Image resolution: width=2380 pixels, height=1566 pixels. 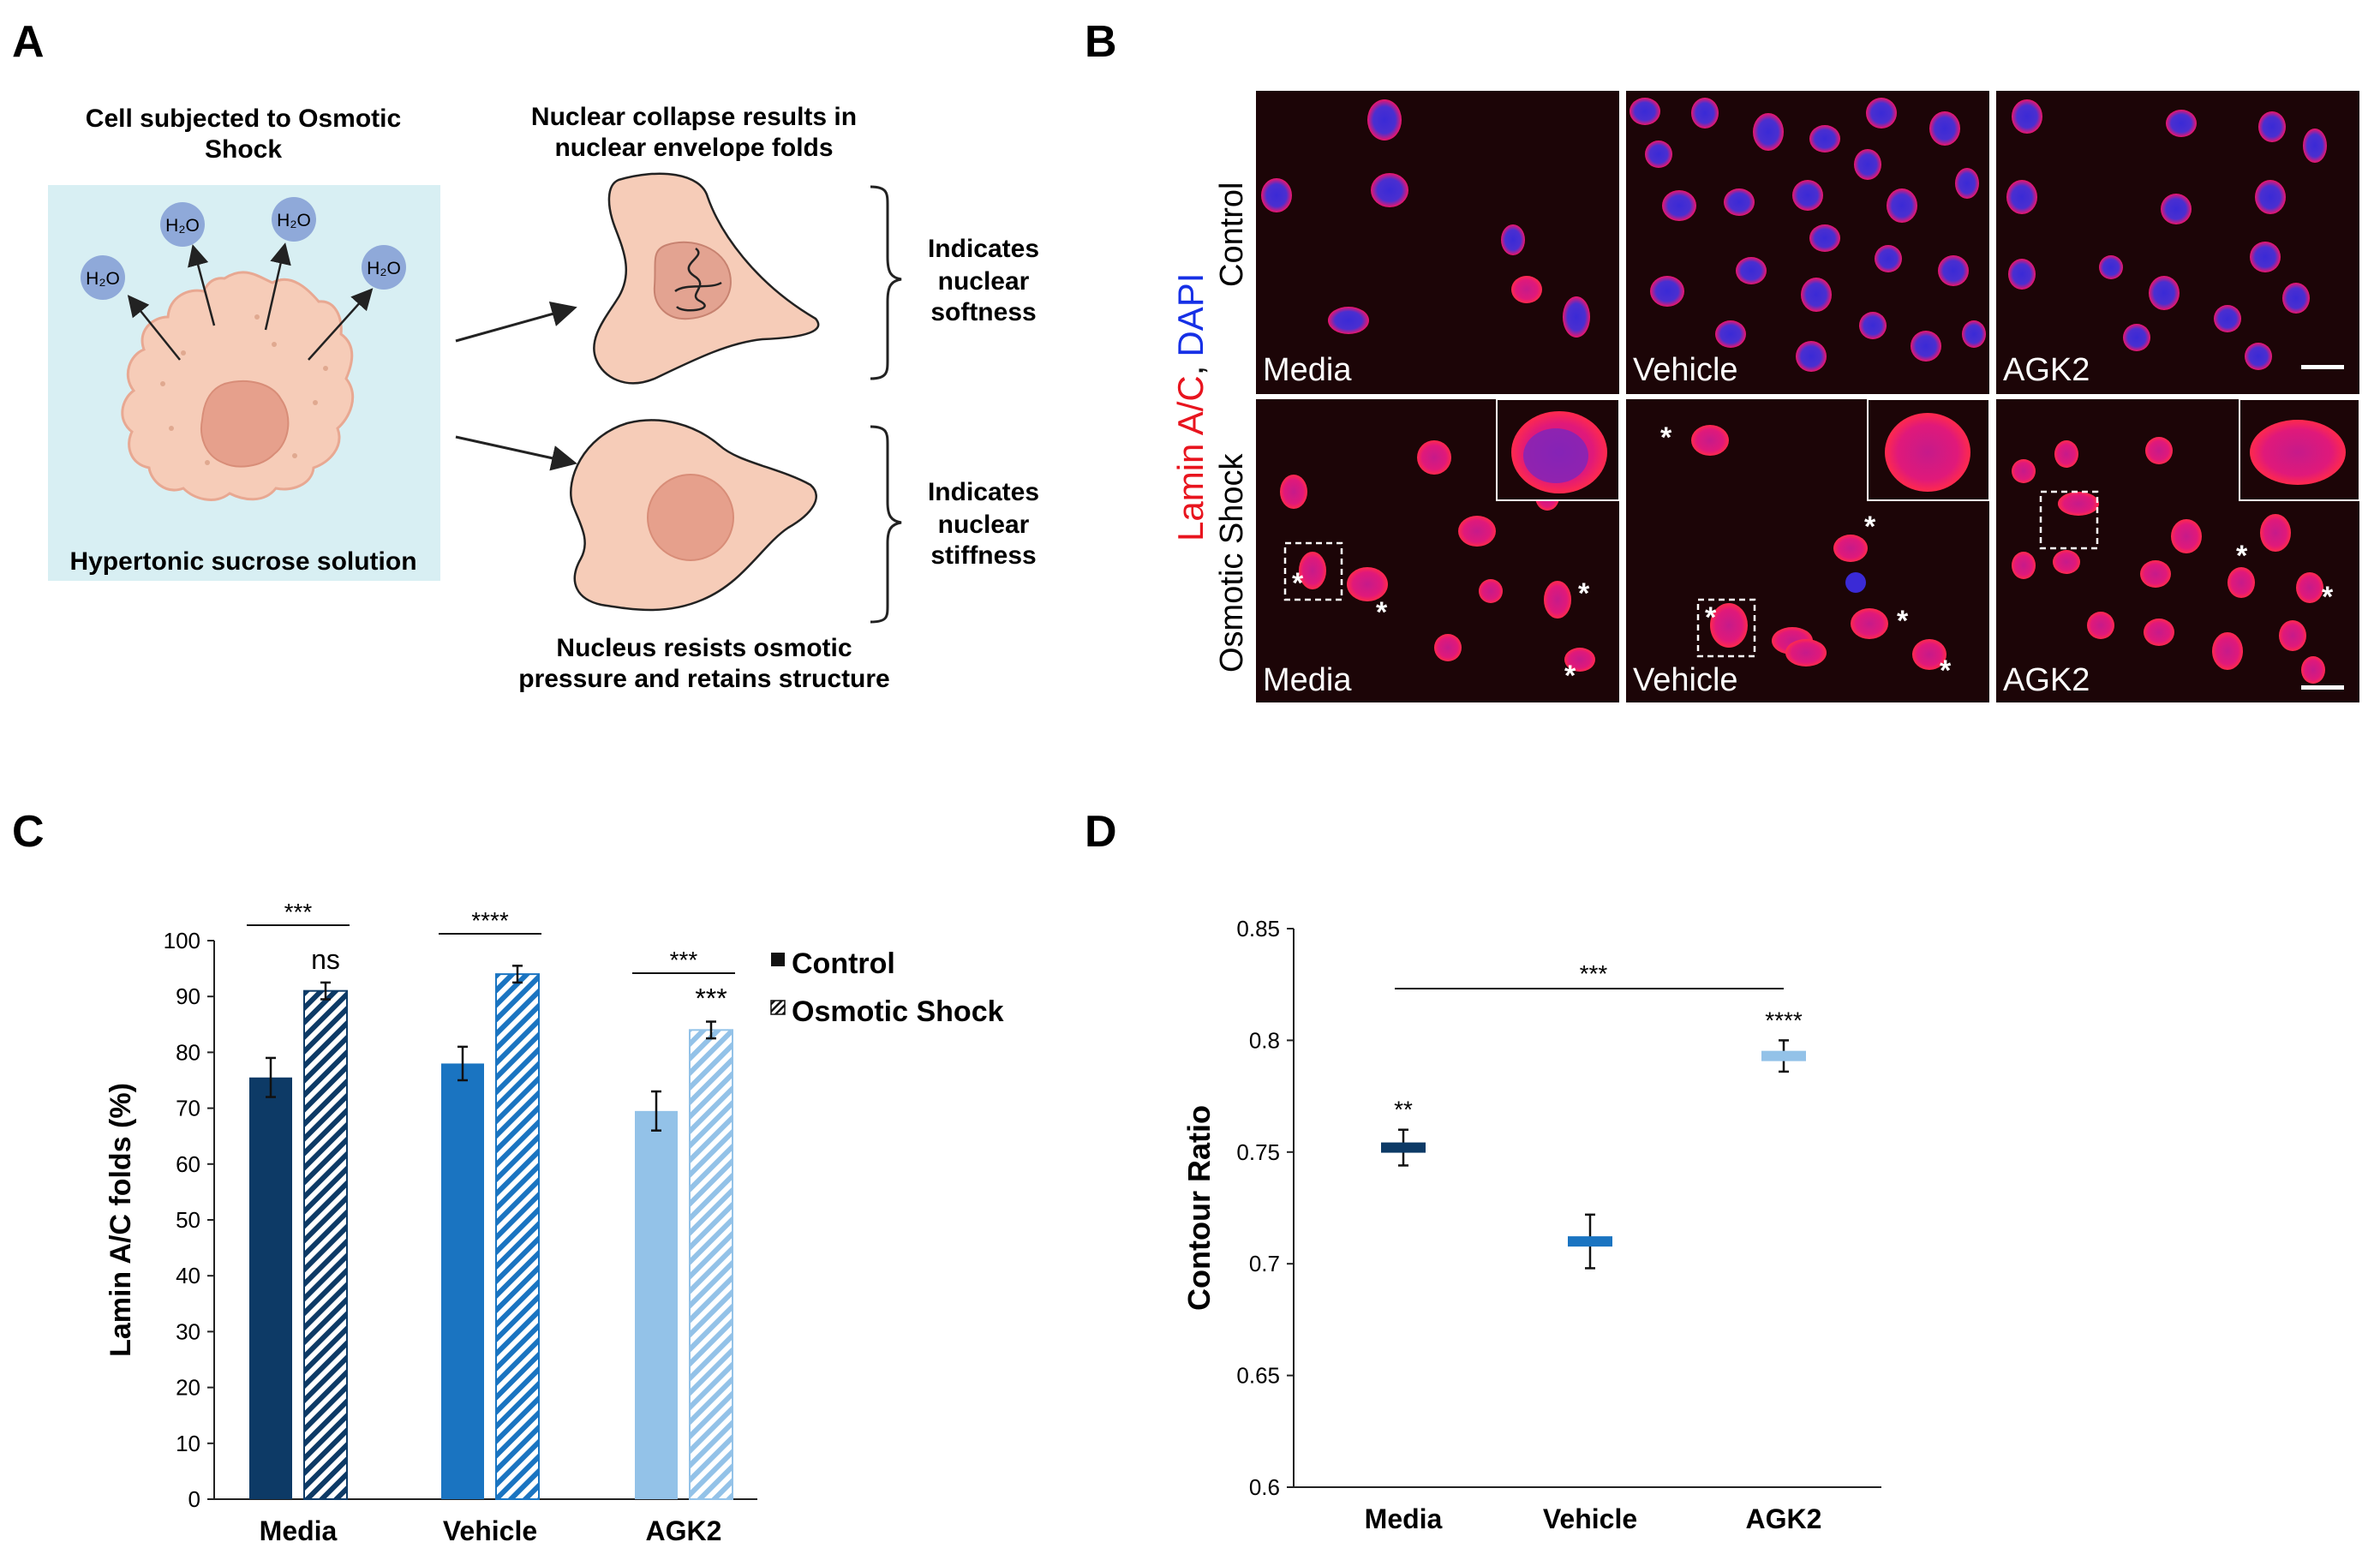 I want to click on tile-control-media: Media, so click(x=1437, y=242).